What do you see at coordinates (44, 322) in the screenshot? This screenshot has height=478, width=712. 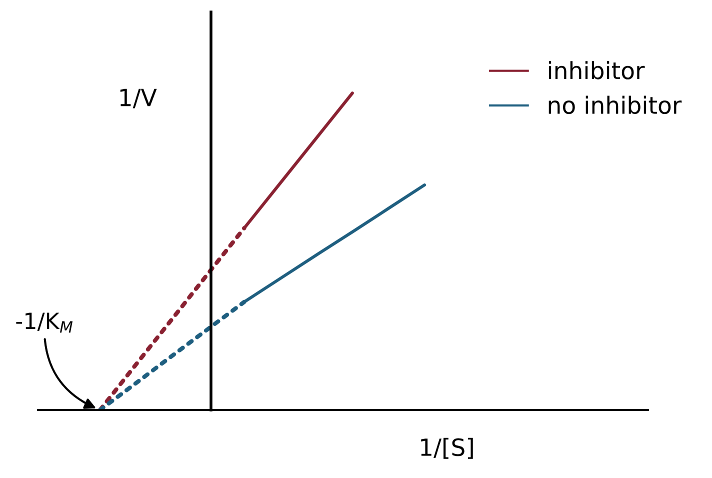 I see `text: -1/K$_{M}$` at bounding box center [44, 322].